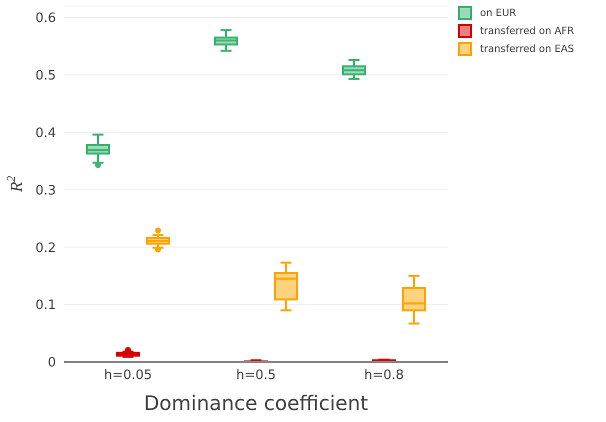 This screenshot has height=422, width=606. What do you see at coordinates (45, 133) in the screenshot?
I see `y-tick-label: 0.4` at bounding box center [45, 133].